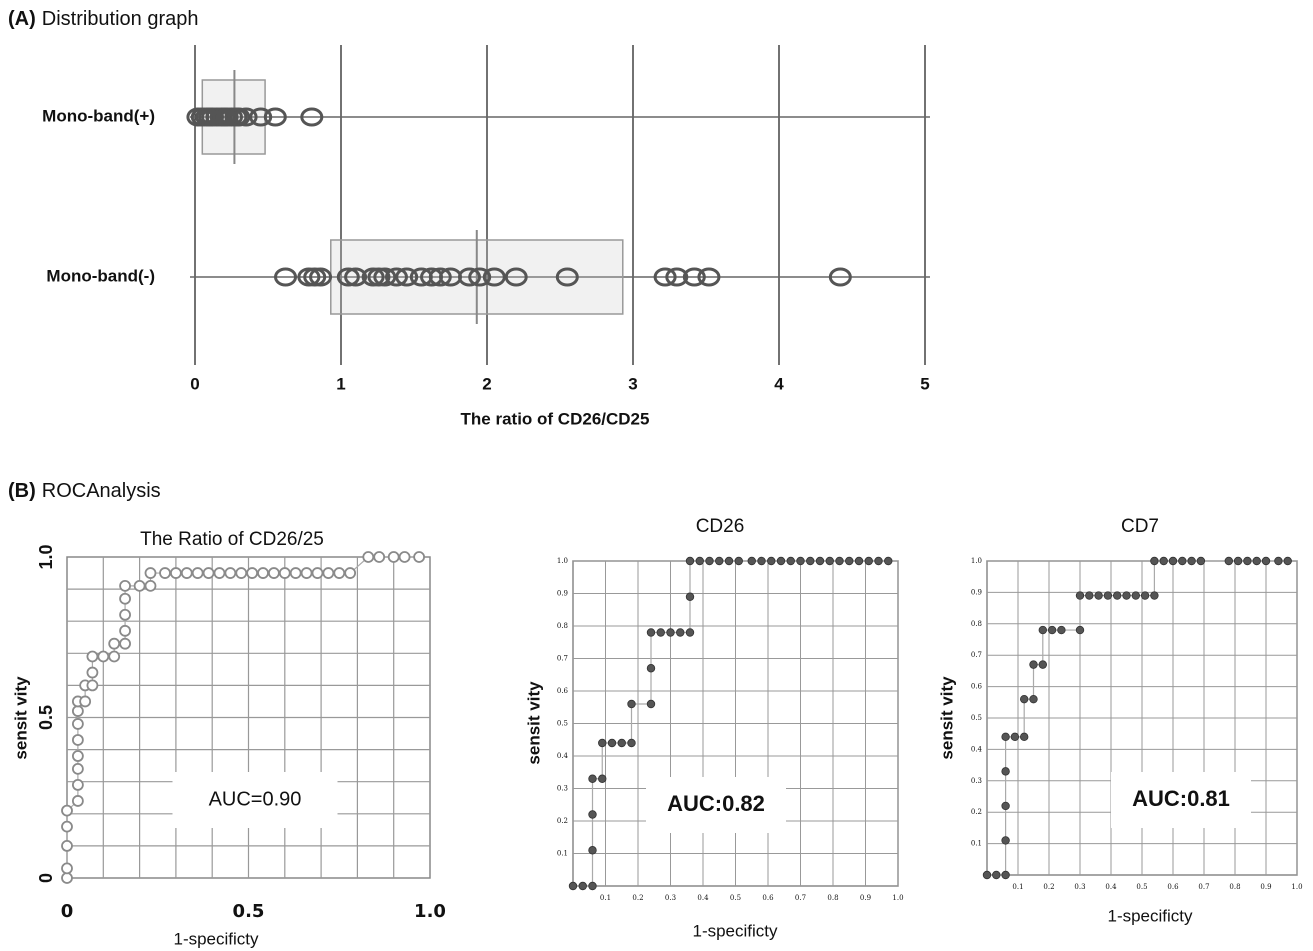 The width and height of the screenshot is (1313, 951). I want to click on annotation: AUC=0.90, so click(255, 799).